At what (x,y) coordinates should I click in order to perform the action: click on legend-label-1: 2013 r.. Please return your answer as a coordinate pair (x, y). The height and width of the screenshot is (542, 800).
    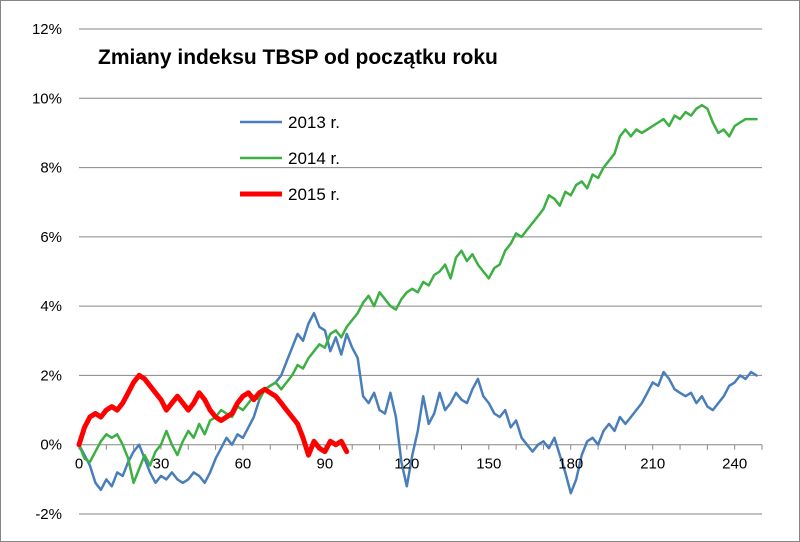
    Looking at the image, I should click on (314, 122).